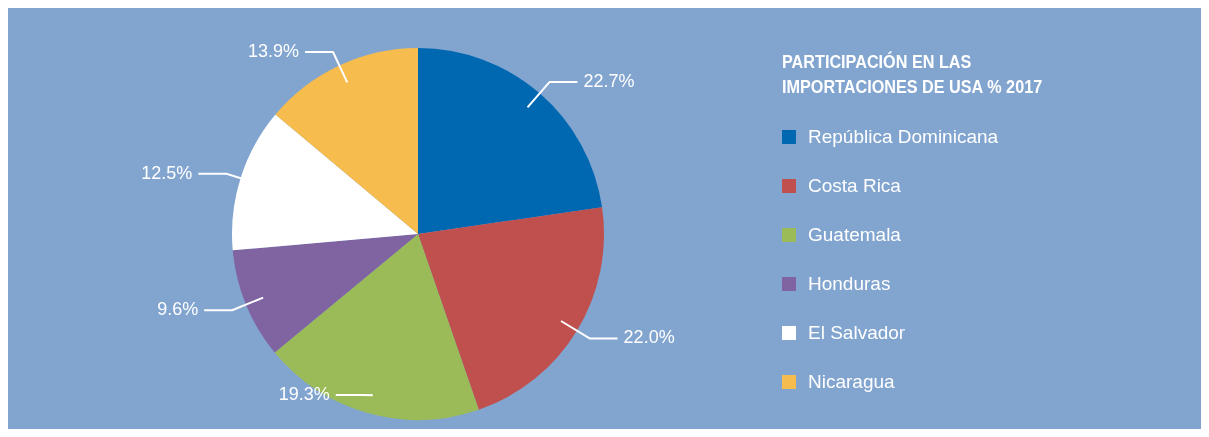  What do you see at coordinates (913, 74) in the screenshot?
I see `legend-title: PARTICIPACIÓN EN LAS IMPORTACIONES DE USA % 2017` at bounding box center [913, 74].